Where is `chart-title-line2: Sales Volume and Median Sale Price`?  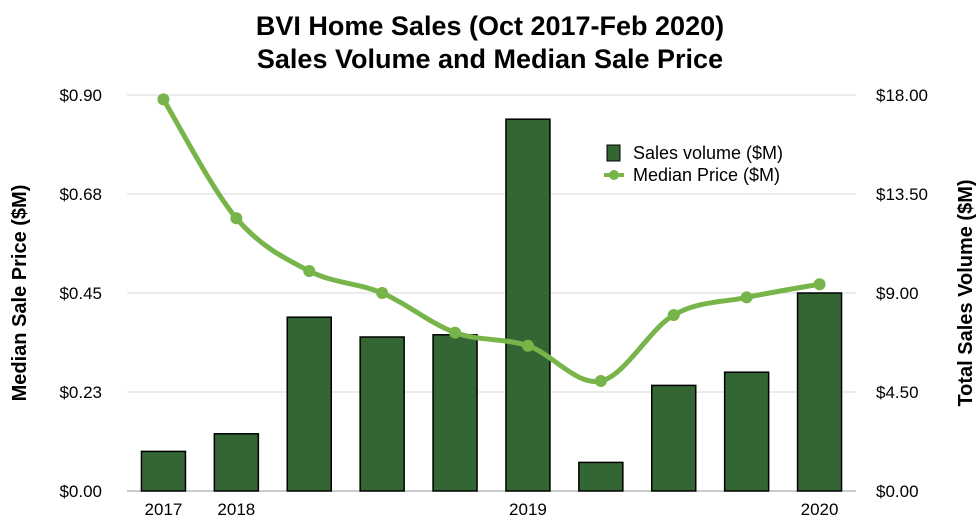 chart-title-line2: Sales Volume and Median Sale Price is located at coordinates (490, 59).